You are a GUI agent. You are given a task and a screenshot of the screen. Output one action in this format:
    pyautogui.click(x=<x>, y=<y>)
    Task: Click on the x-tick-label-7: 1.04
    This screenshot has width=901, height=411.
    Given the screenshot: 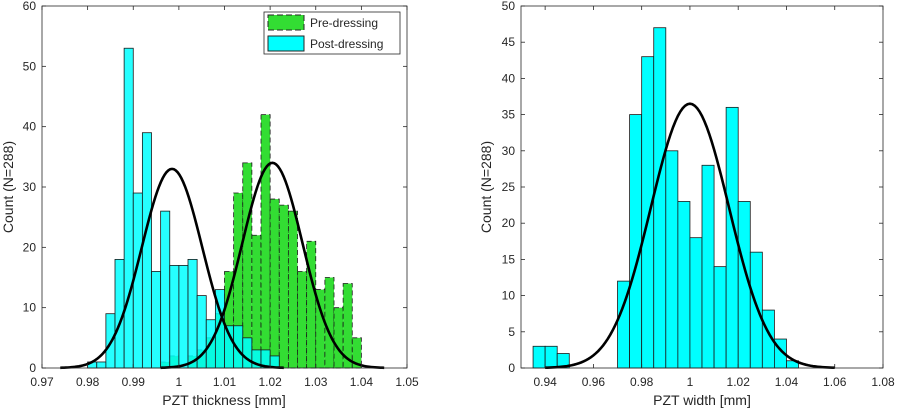 What is the action you would take?
    pyautogui.click(x=362, y=382)
    